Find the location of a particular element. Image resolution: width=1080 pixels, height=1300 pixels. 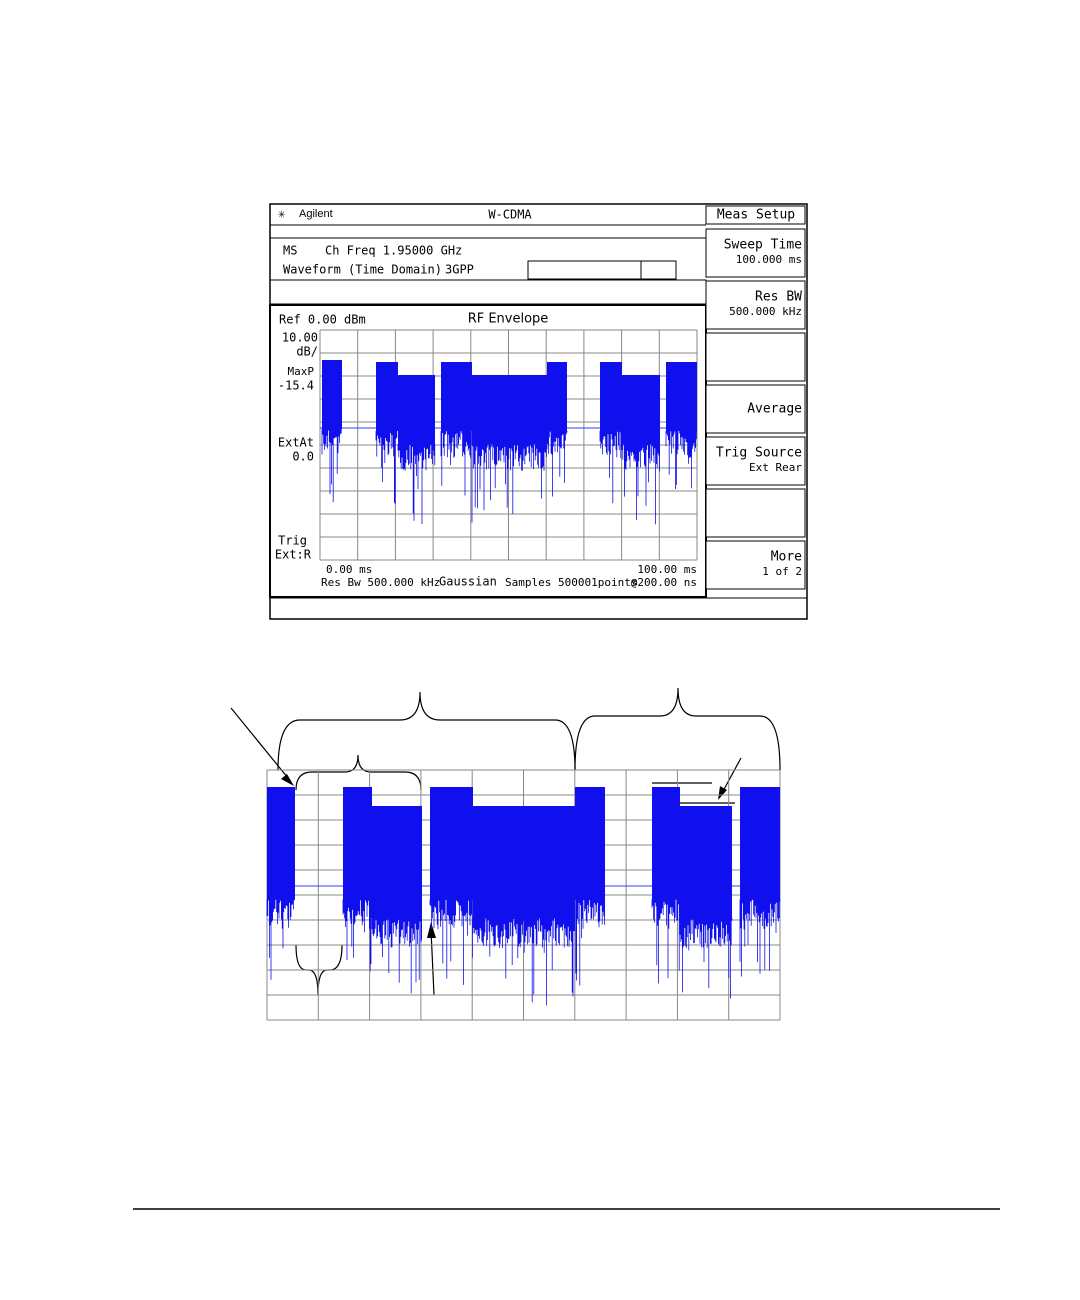

logo: ✳ is located at coordinates (281, 214).